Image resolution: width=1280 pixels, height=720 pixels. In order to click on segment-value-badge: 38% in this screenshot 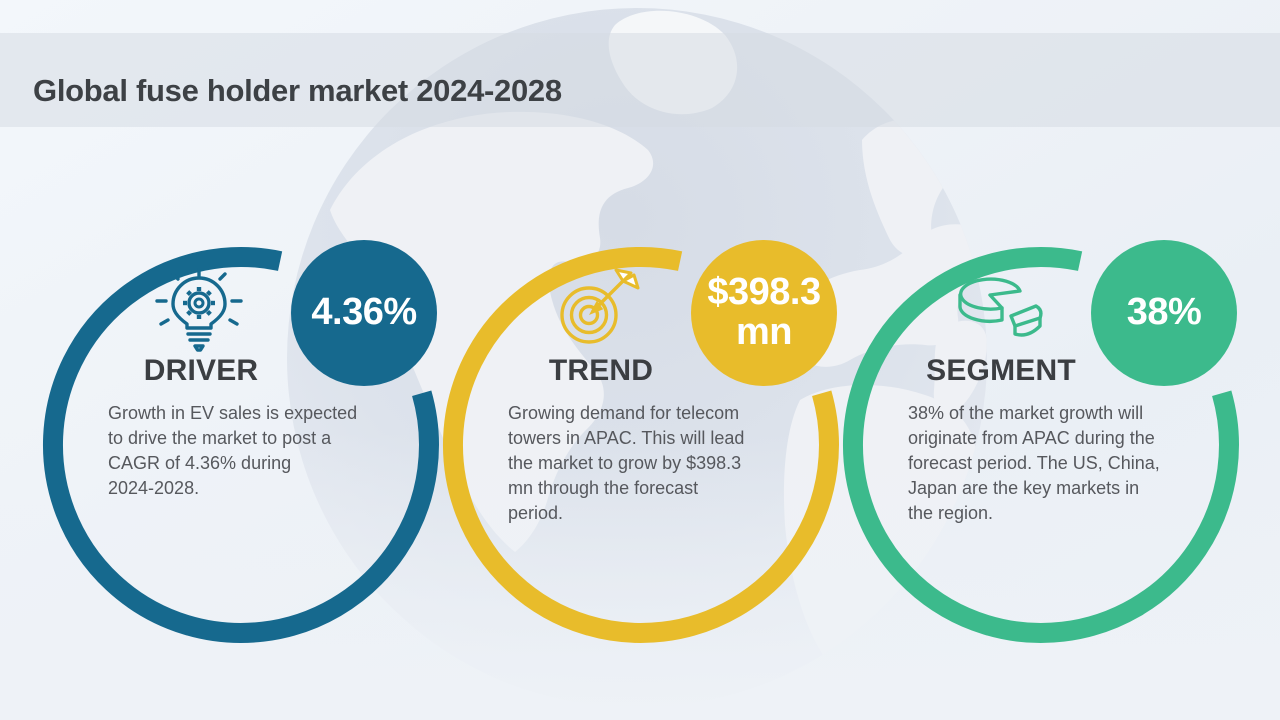, I will do `click(1164, 313)`.